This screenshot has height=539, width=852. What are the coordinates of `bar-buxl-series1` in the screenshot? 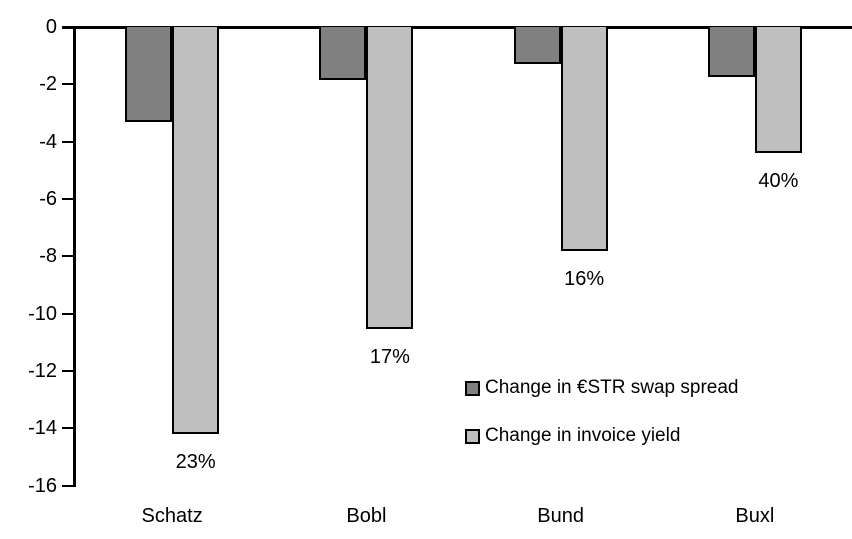 It's located at (778, 90).